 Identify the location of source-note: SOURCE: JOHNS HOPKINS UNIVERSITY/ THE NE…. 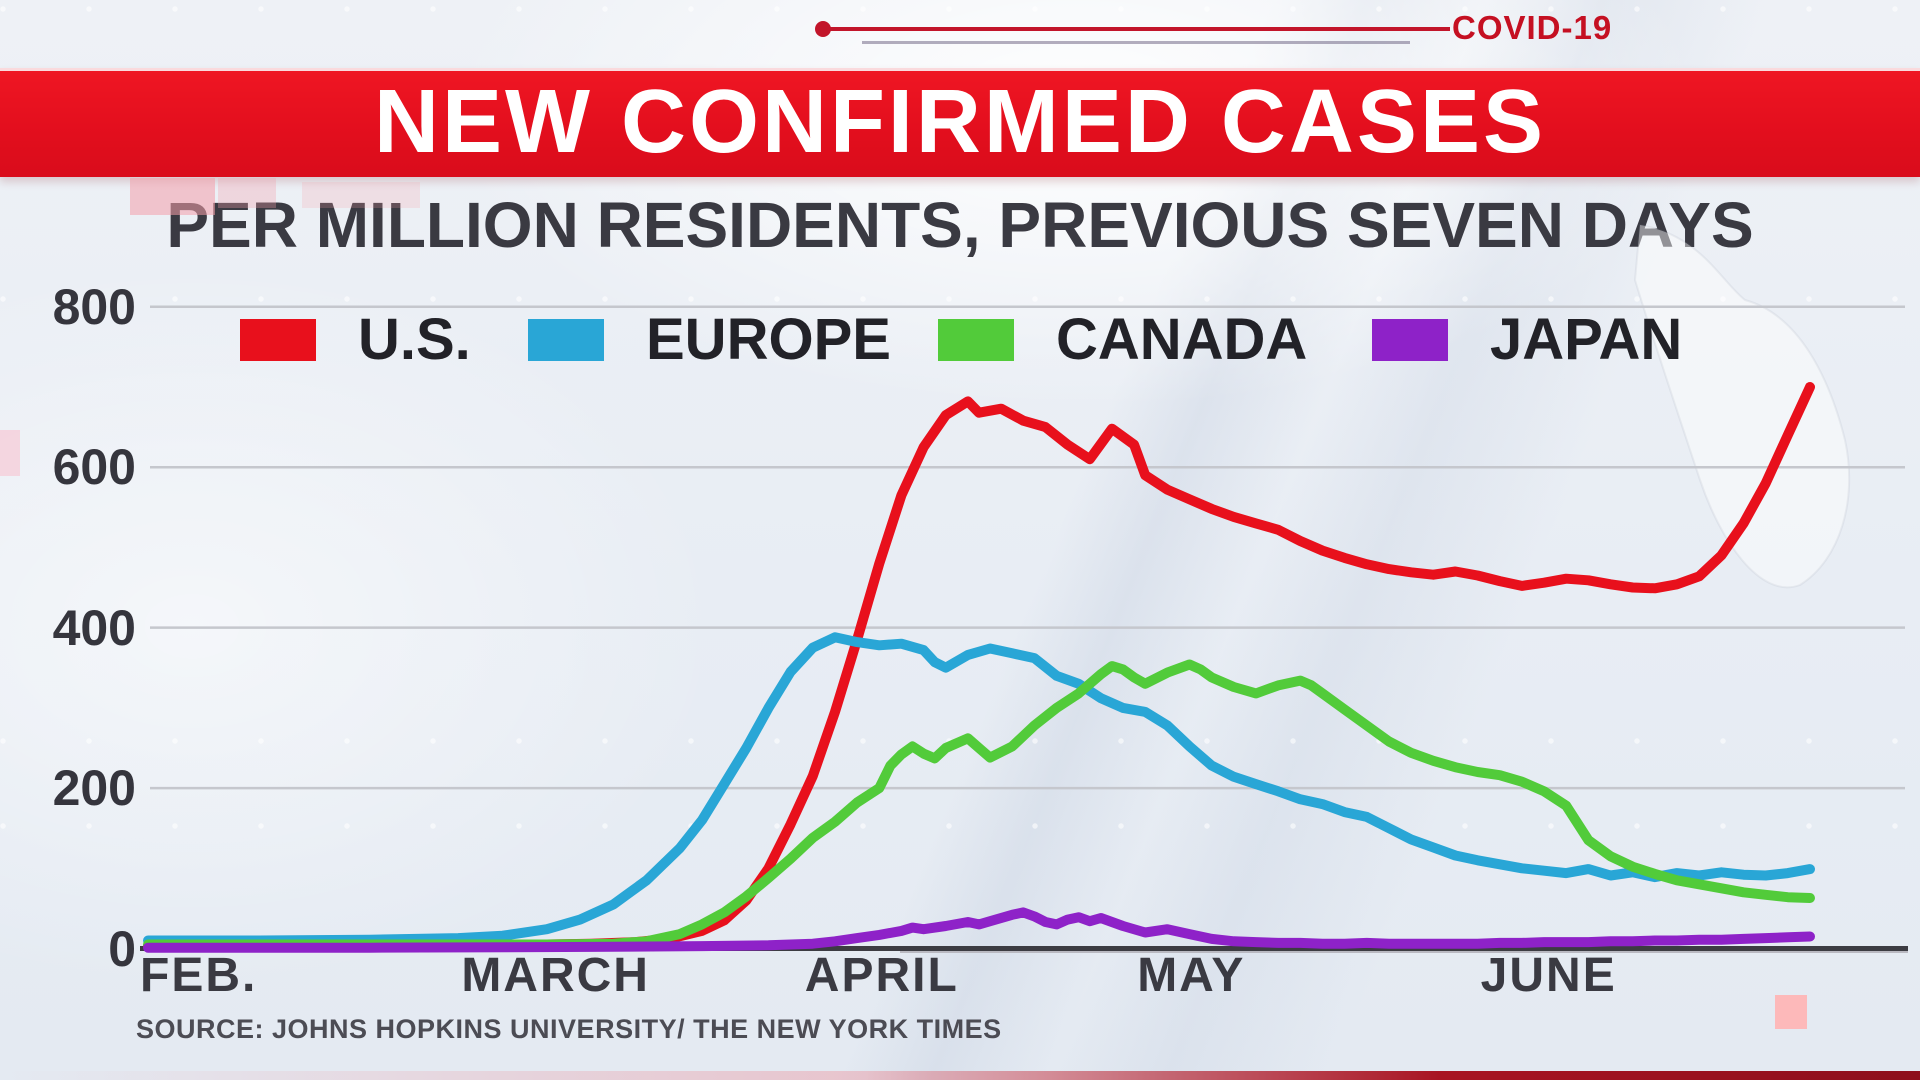
(569, 1029).